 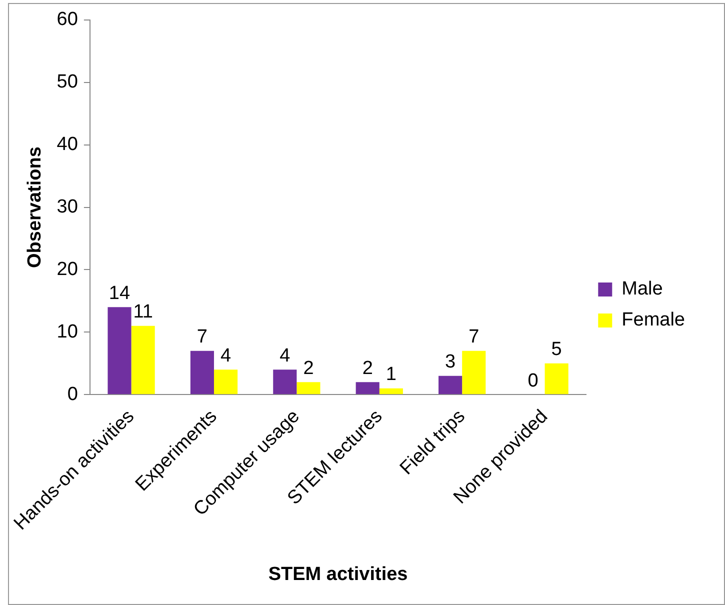 What do you see at coordinates (72, 394) in the screenshot?
I see `y-tick-label: 0` at bounding box center [72, 394].